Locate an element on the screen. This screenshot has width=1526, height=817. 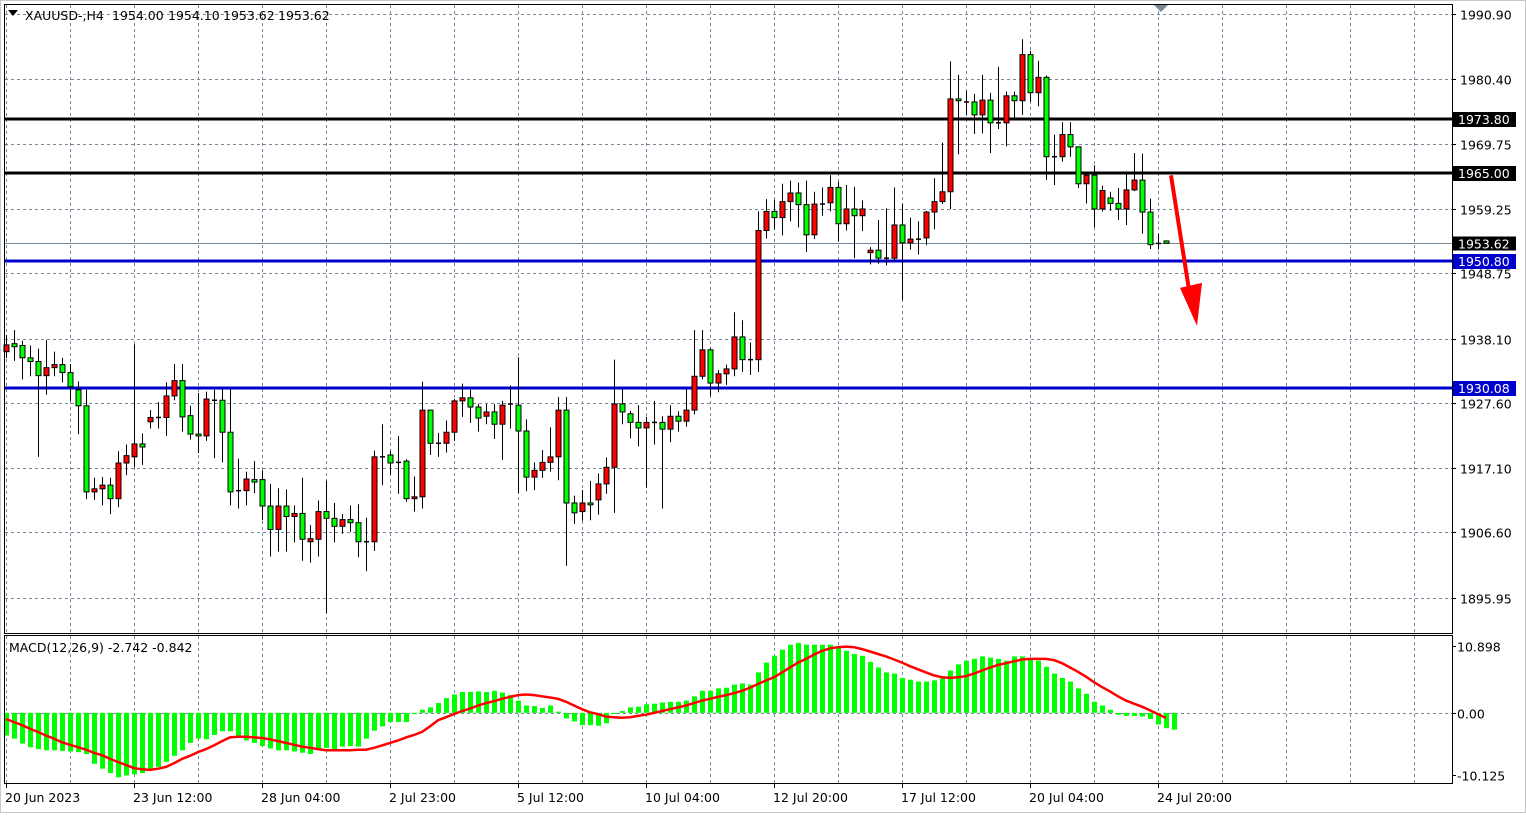
price-axis-label: 1938.10 is located at coordinates (1486, 340).